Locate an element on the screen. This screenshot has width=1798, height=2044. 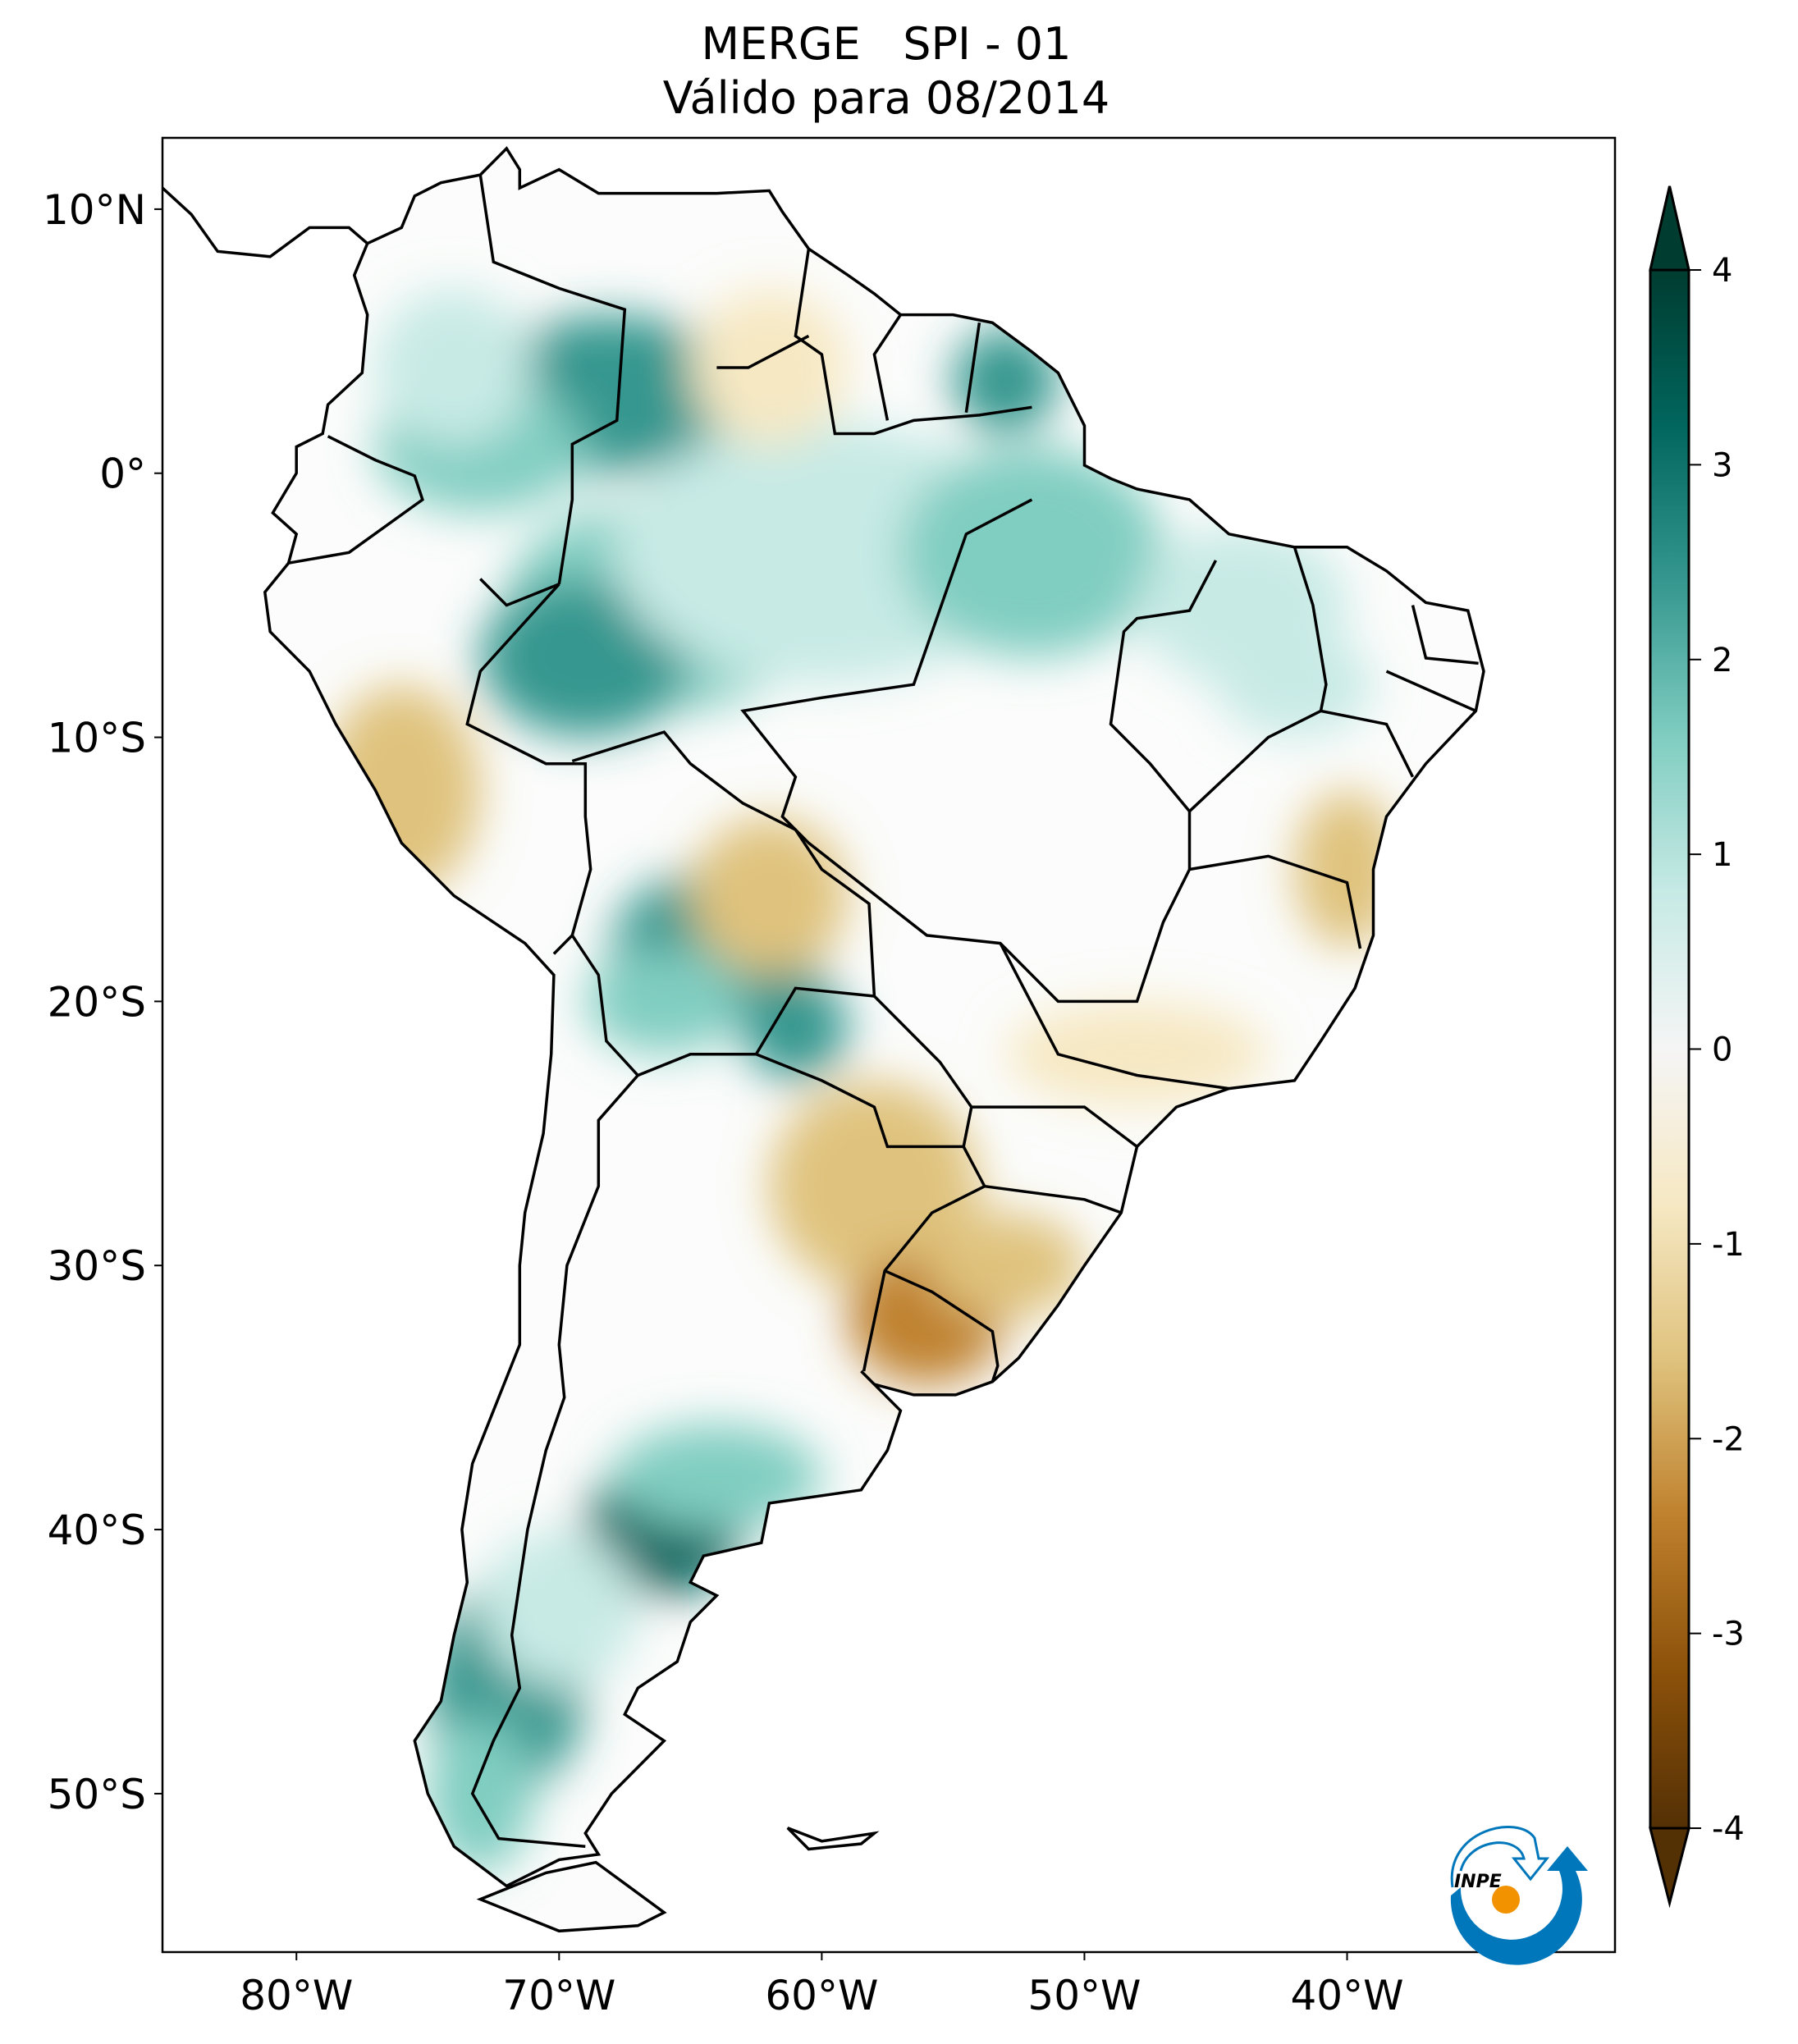
logo-sun-icon is located at coordinates (1506, 1900).